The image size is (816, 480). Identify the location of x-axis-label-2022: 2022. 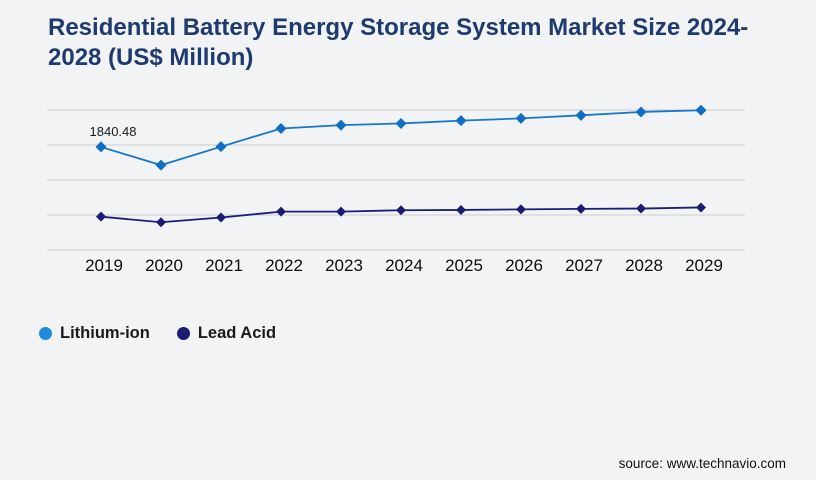
(284, 265).